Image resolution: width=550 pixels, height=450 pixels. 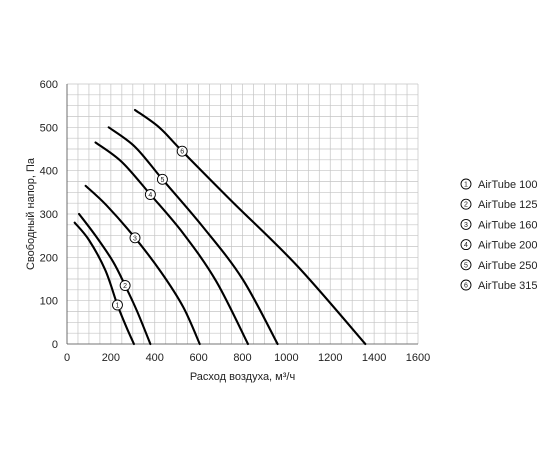 I want to click on x-tick-label: 600, so click(x=198, y=358).